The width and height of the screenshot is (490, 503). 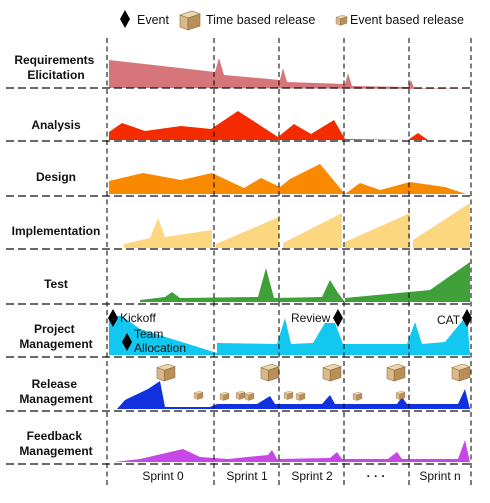 I want to click on legend-event: Event, so click(x=153, y=20).